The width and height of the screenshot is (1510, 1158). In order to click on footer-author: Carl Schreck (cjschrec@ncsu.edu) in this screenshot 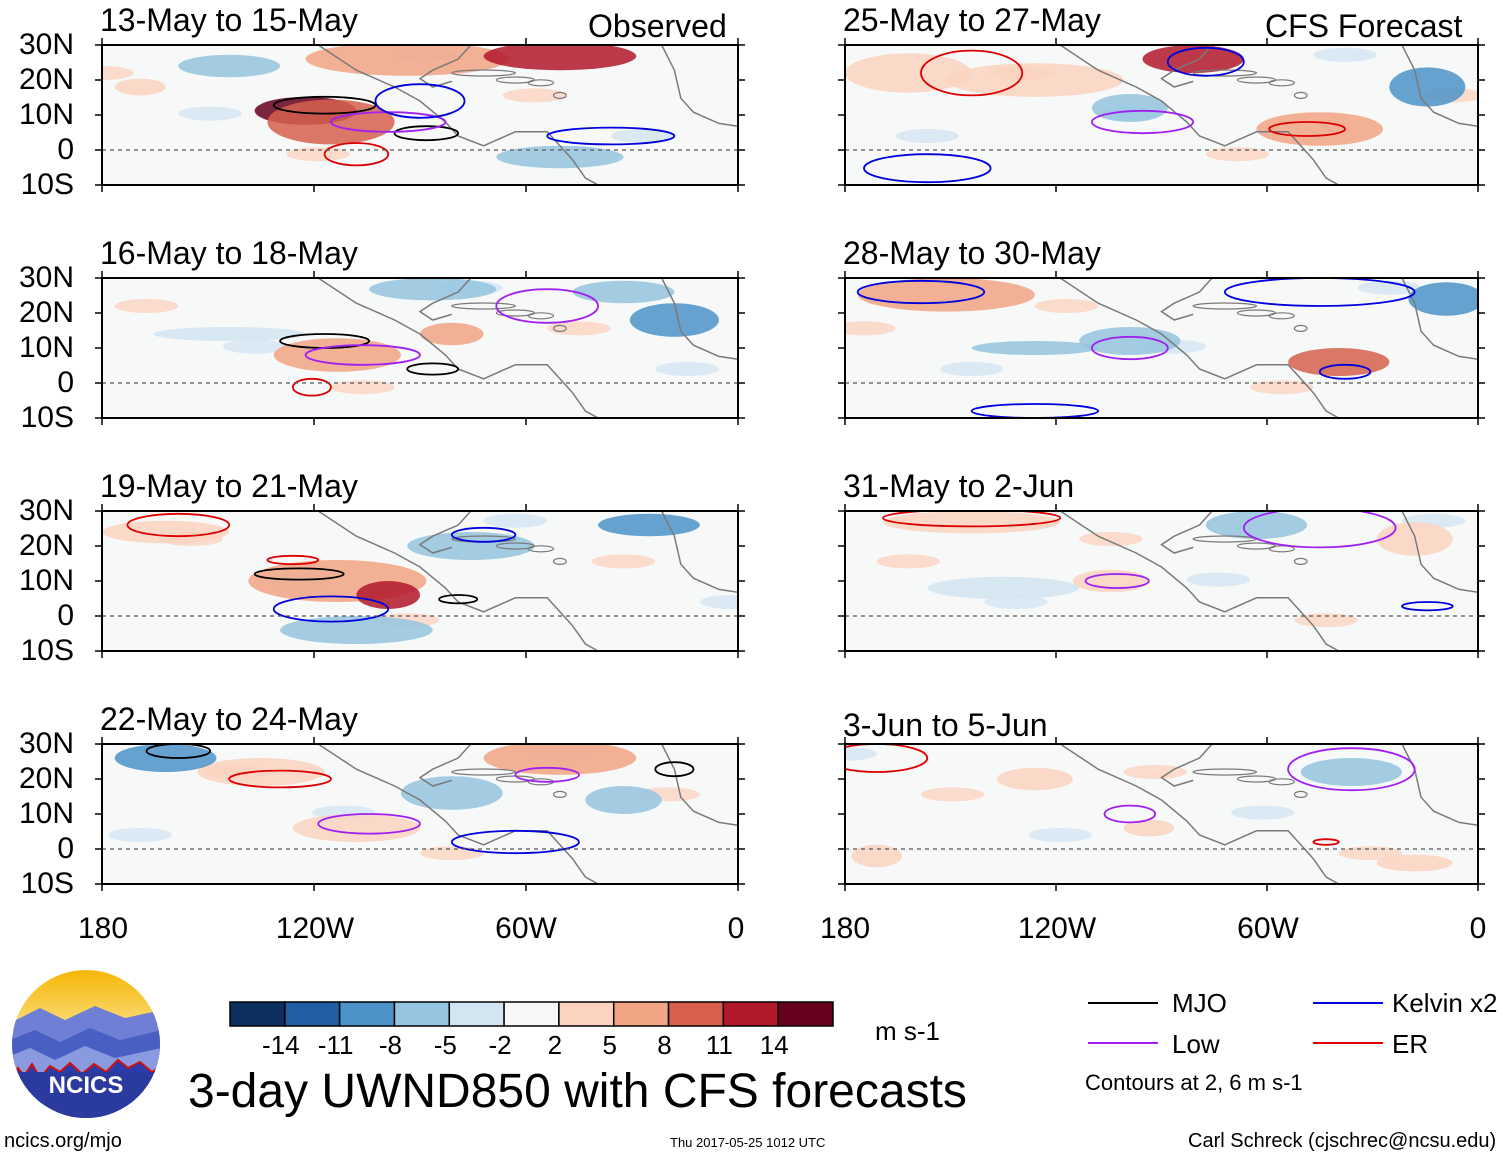, I will do `click(1342, 1141)`.